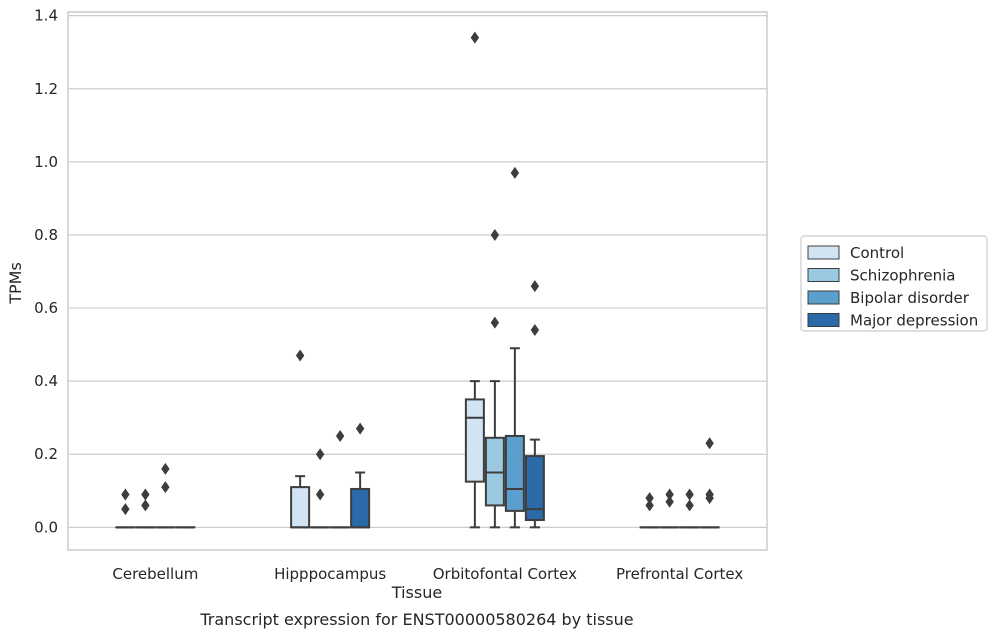 The width and height of the screenshot is (997, 637). Describe the element at coordinates (505, 574) in the screenshot. I see `x-tick-label: Orbitofontal Cortex` at that location.